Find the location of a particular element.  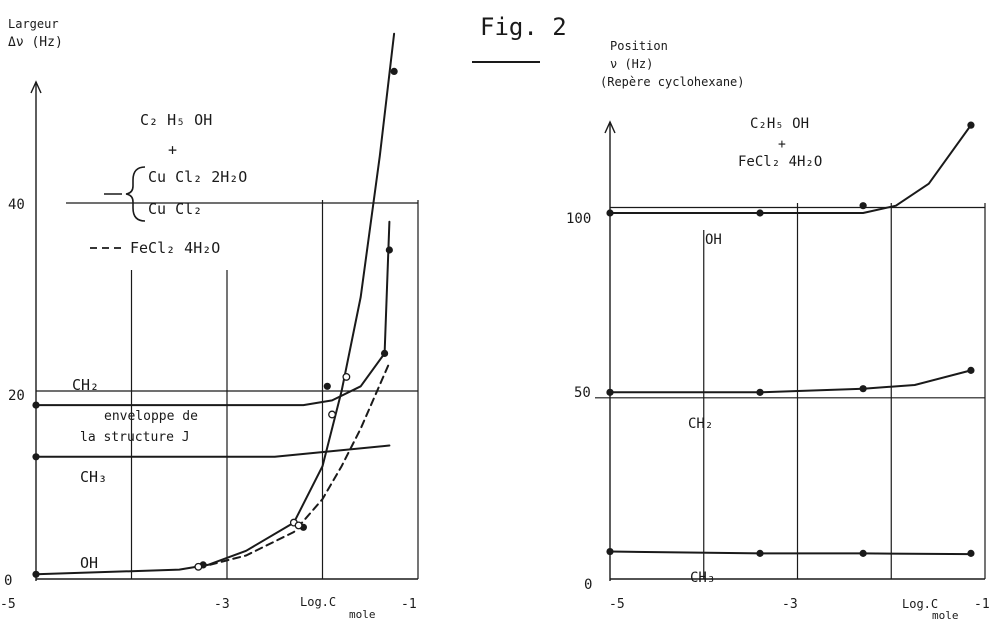

left-label-ch2: CH₂ is located at coordinates (85, 385).